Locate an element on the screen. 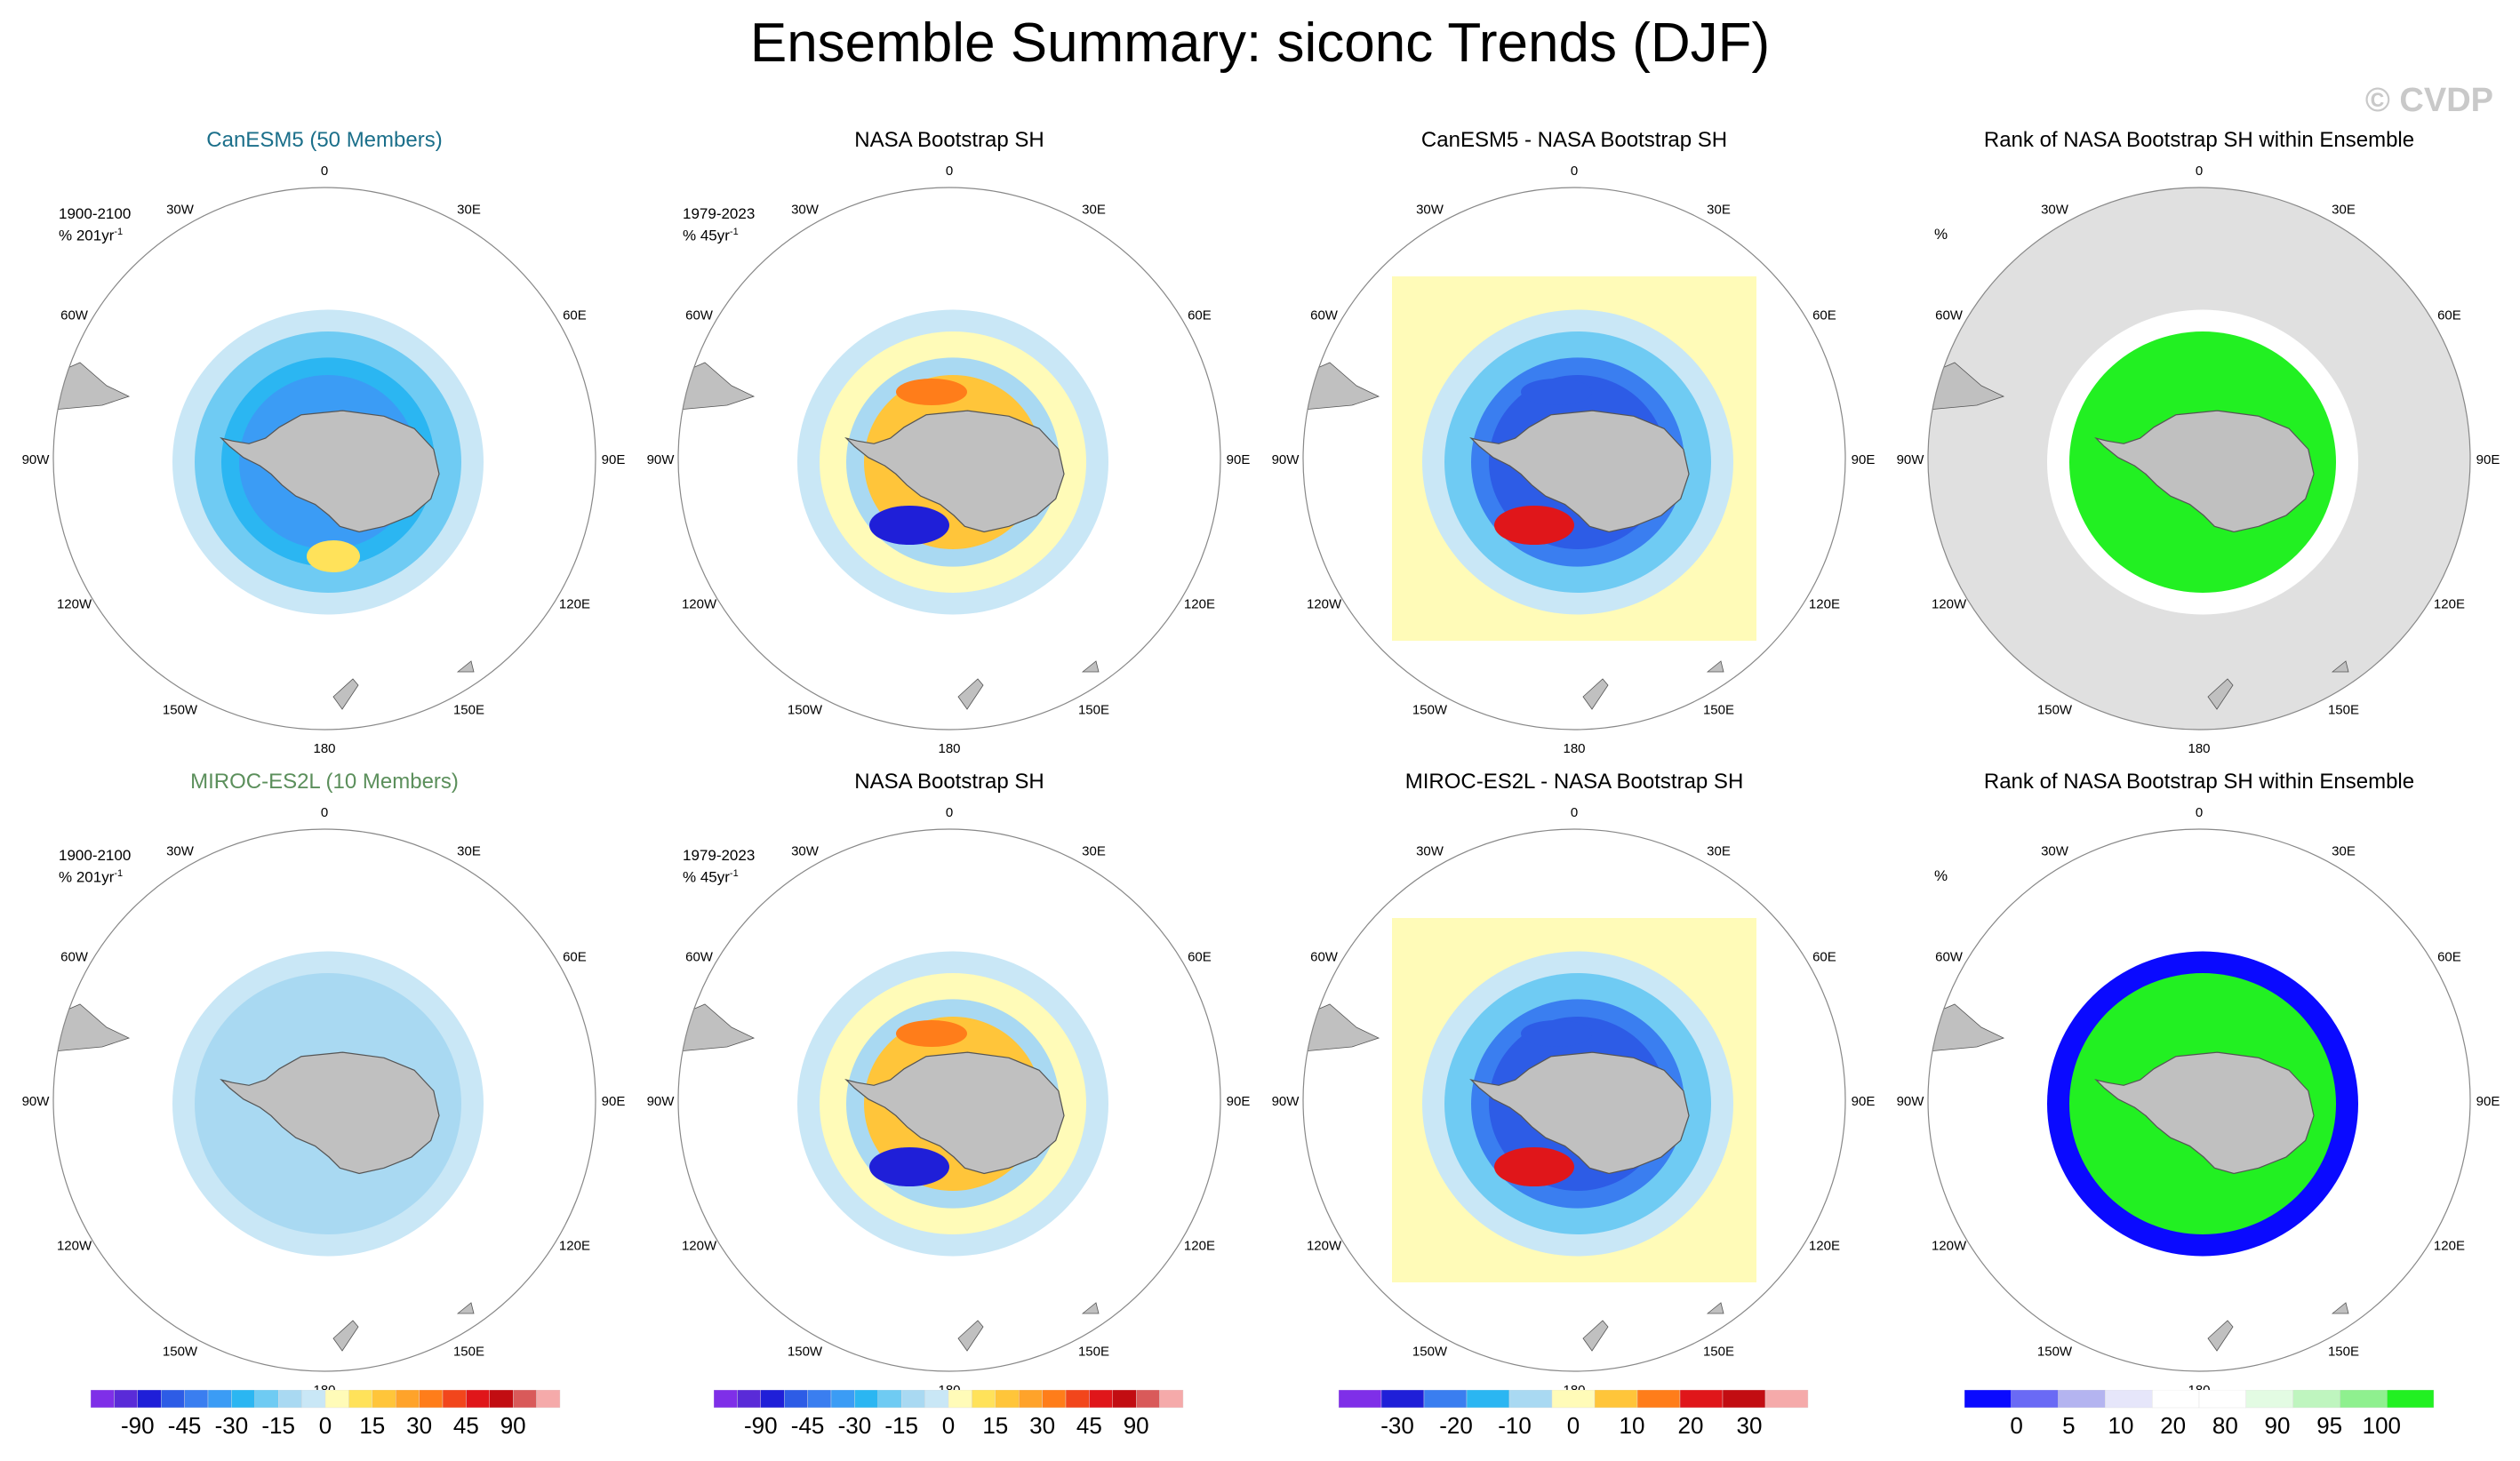 The height and width of the screenshot is (1461, 2520). map-canesm5-rank: 0 30E 60E 90E 120E 150E 180 150W 120W 90W 60W 30W is located at coordinates (2198, 460).